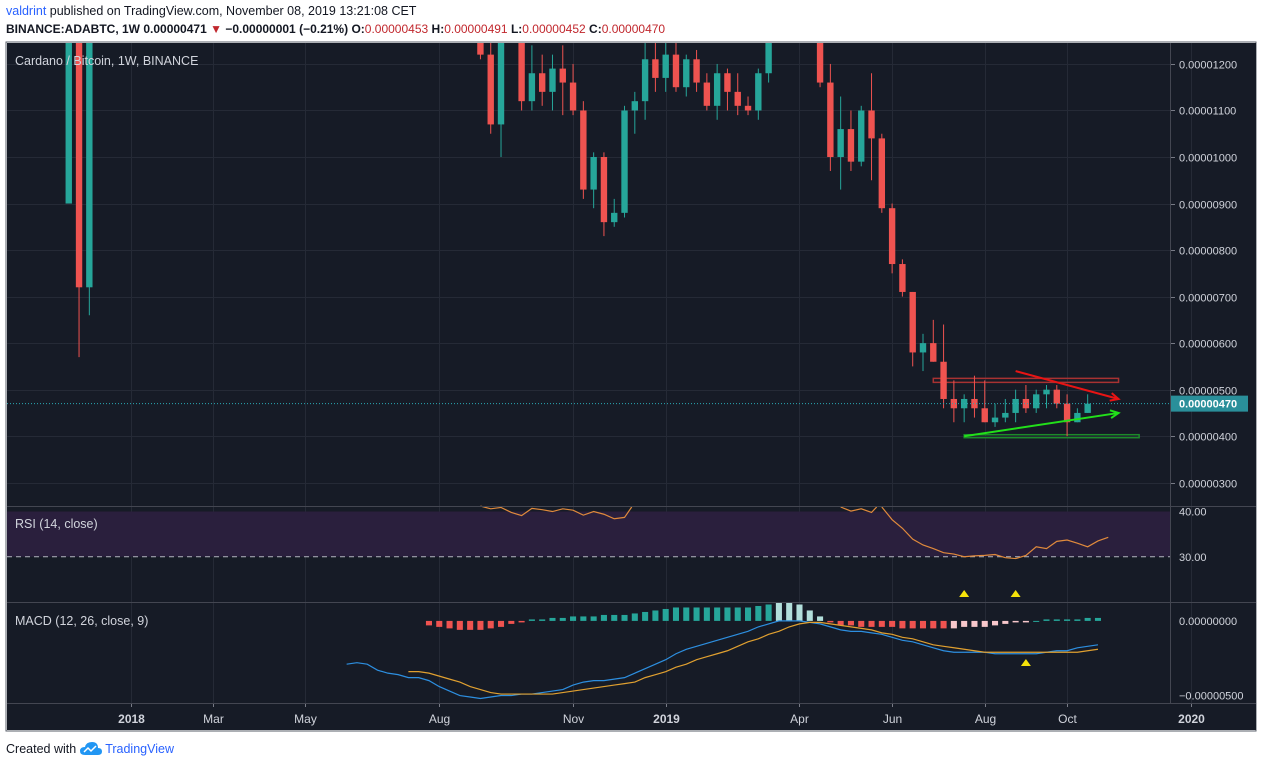 The width and height of the screenshot is (1262, 768). What do you see at coordinates (1191, 719) in the screenshot?
I see `time-tick-label: 2020` at bounding box center [1191, 719].